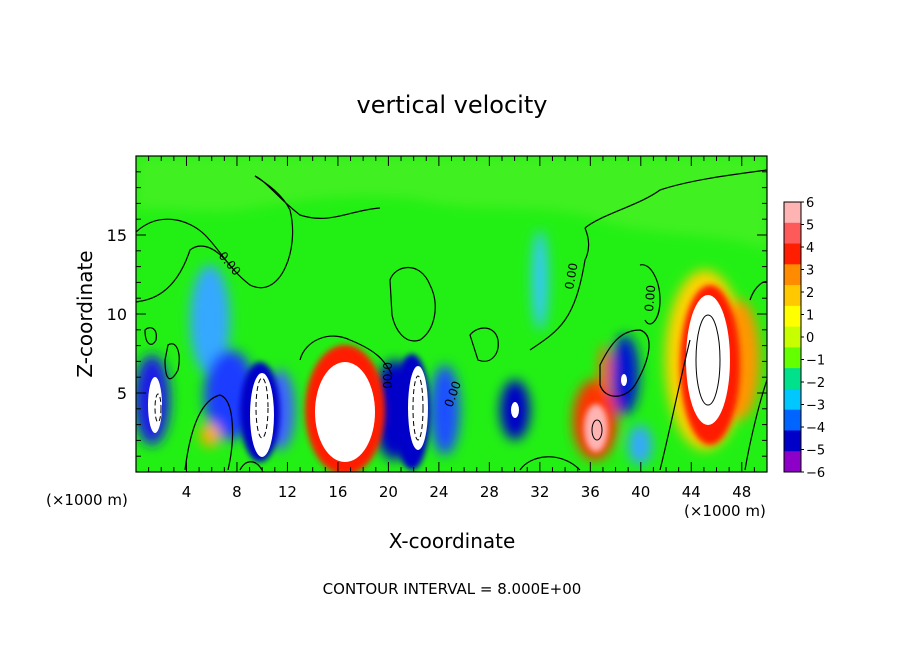  I want to click on x-tick-label: 24, so click(438, 492).